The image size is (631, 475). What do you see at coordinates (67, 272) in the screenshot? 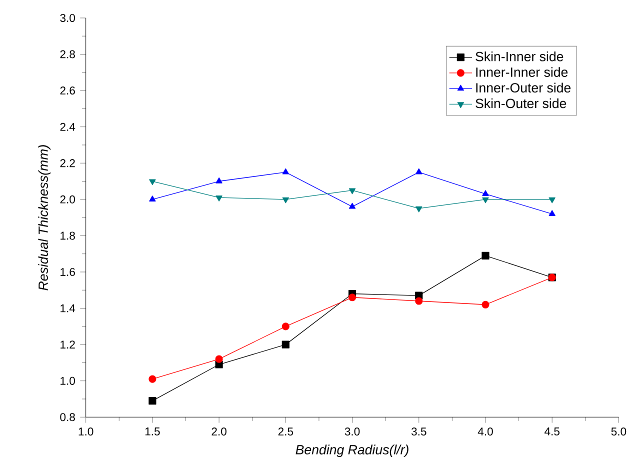
I see `y-tick-label: 1.6` at bounding box center [67, 272].